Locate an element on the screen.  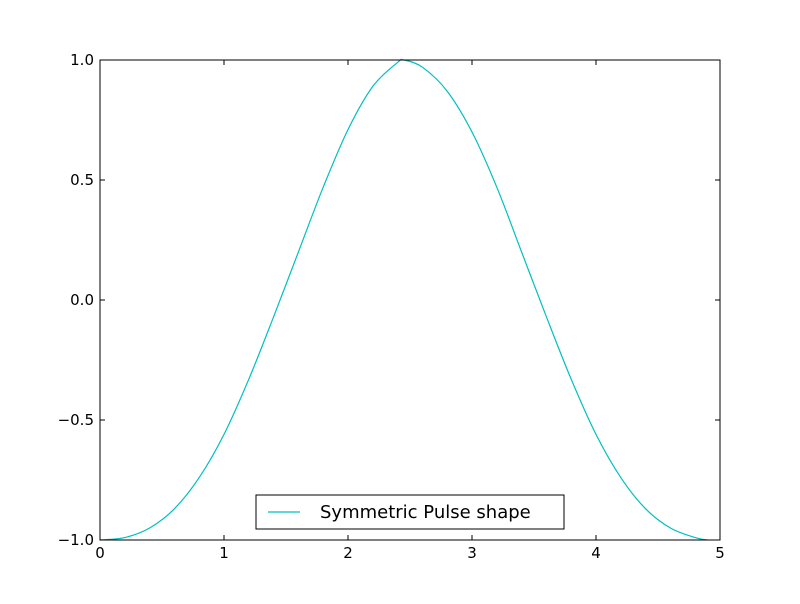
x-tick-label: 4 is located at coordinates (596, 553).